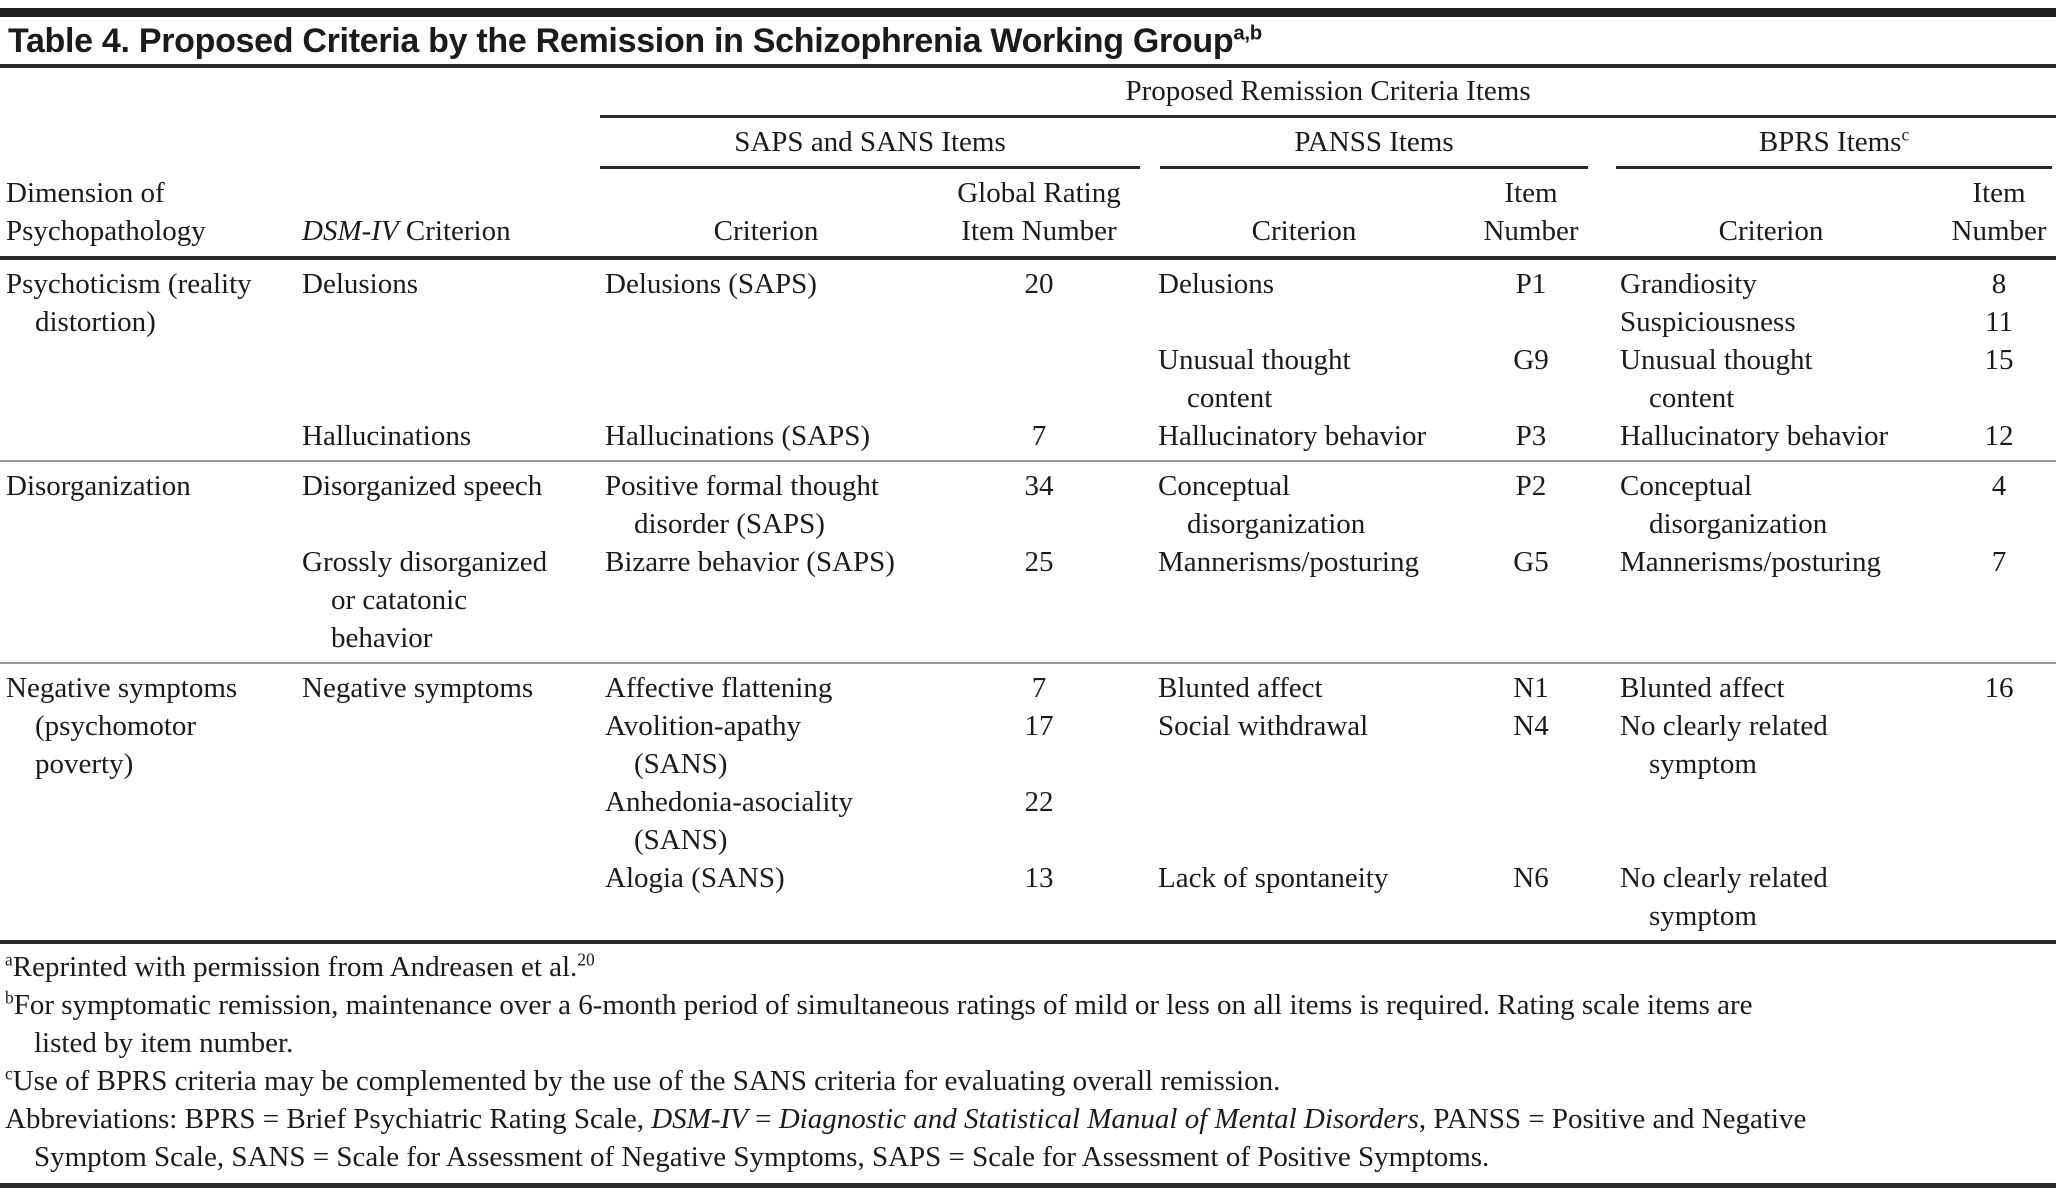 This screenshot has height=1188, width=2056. I want to click on group-header-bprs-label: BPRS Itemsc, so click(1834, 146).